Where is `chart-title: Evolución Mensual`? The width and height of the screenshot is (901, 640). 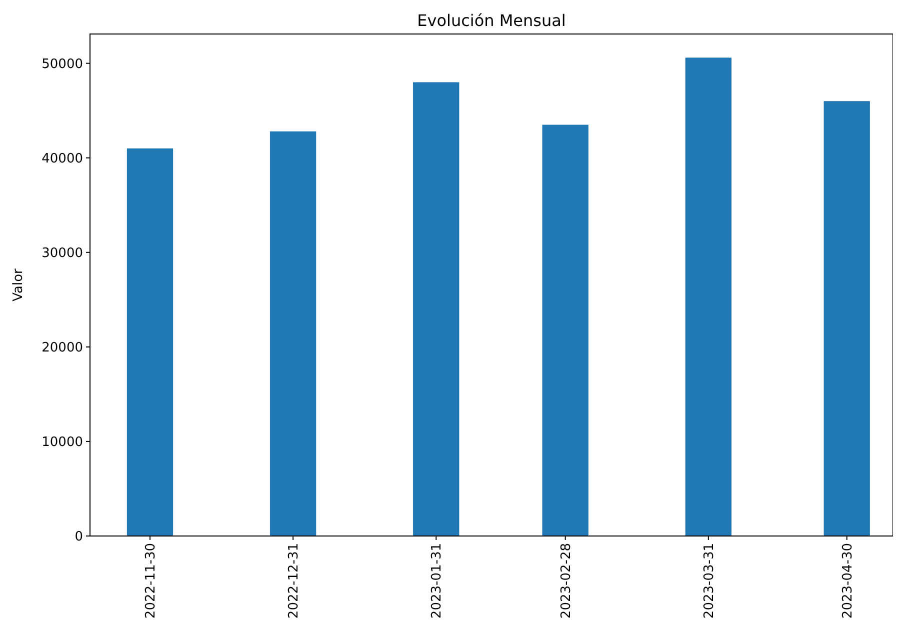
chart-title: Evolución Mensual is located at coordinates (491, 20).